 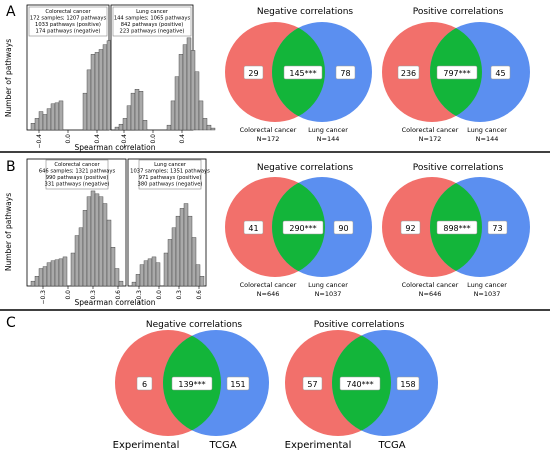 I want to click on venn-center-value: 797***, so click(x=456, y=73).